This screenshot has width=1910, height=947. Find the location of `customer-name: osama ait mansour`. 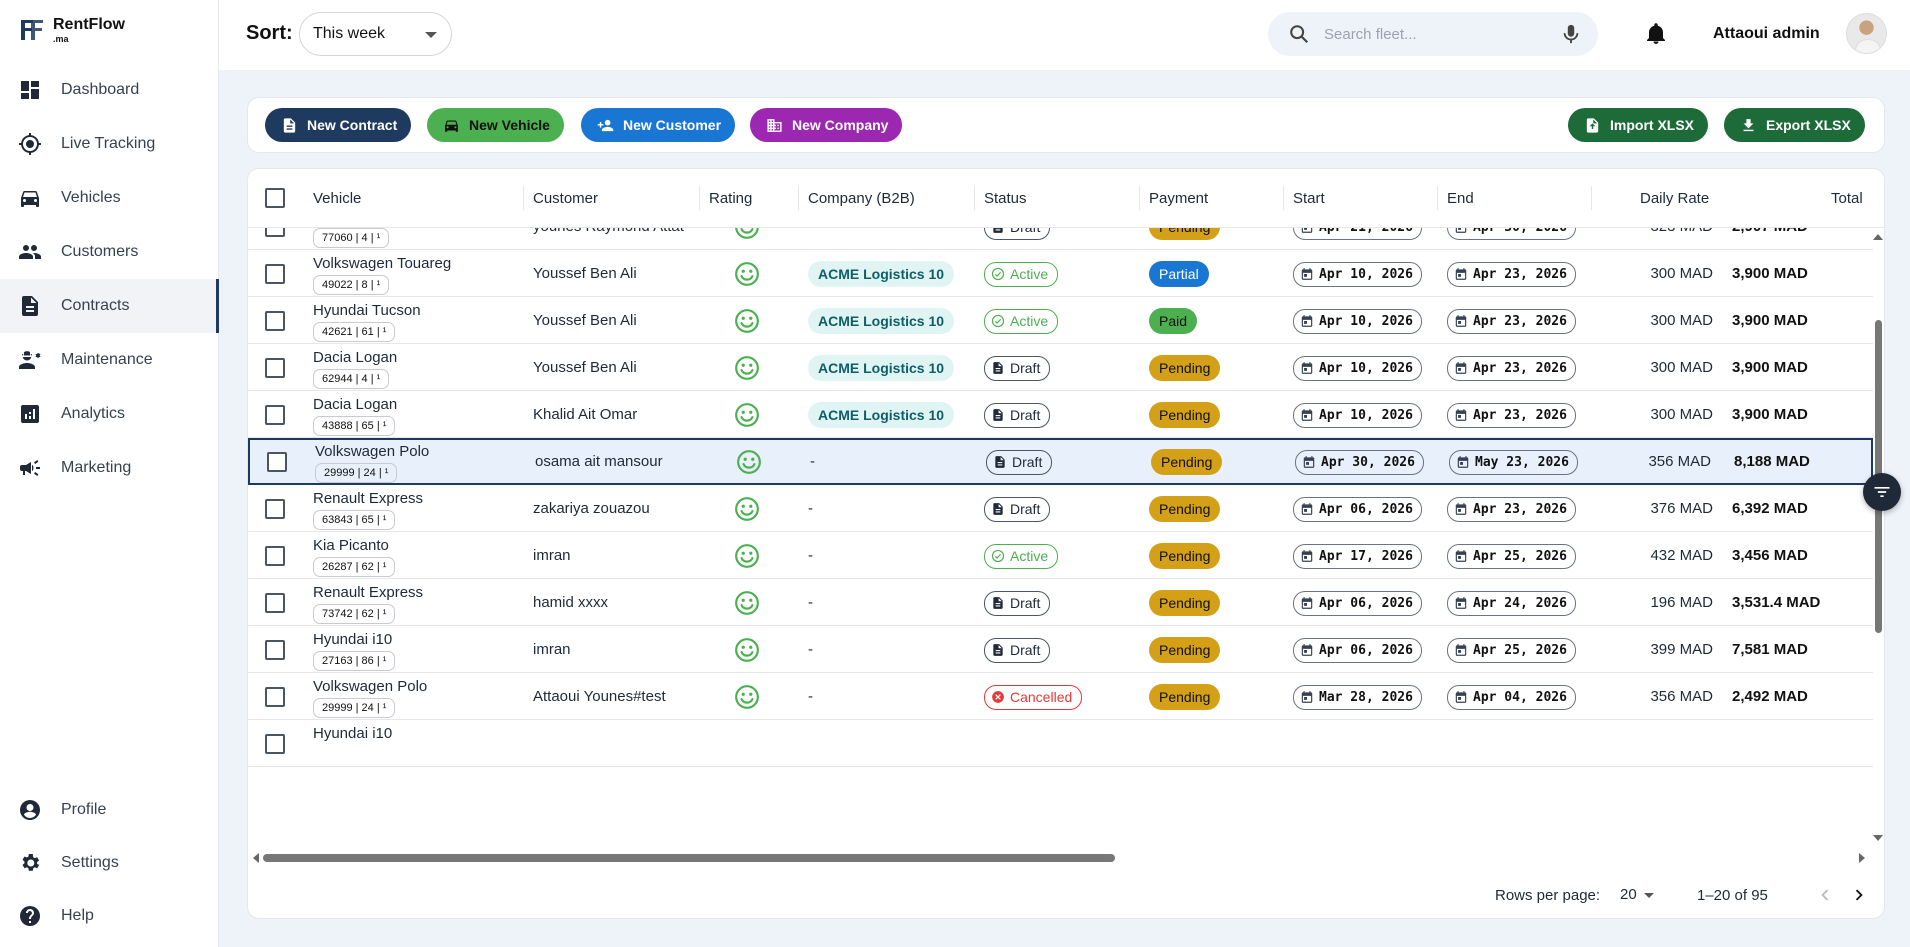

customer-name: osama ait mansour is located at coordinates (599, 461).